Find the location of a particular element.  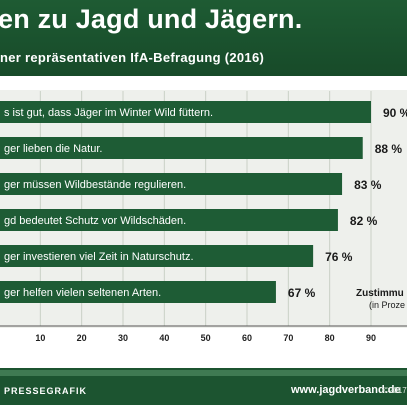

x-tick-label: 60 is located at coordinates (247, 338).